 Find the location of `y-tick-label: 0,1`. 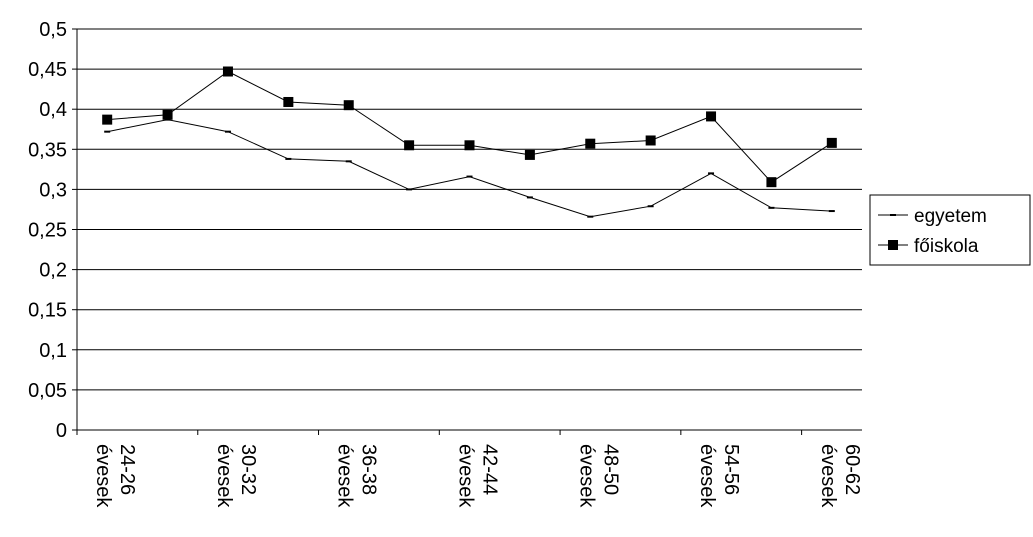

y-tick-label: 0,1 is located at coordinates (53, 351).